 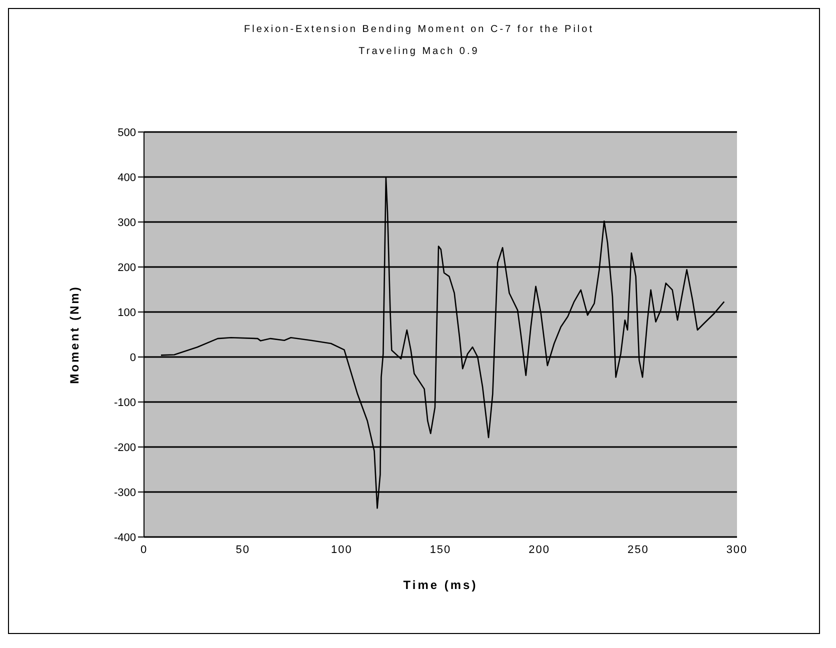 What do you see at coordinates (341, 550) in the screenshot?
I see `x-tick-label: 100` at bounding box center [341, 550].